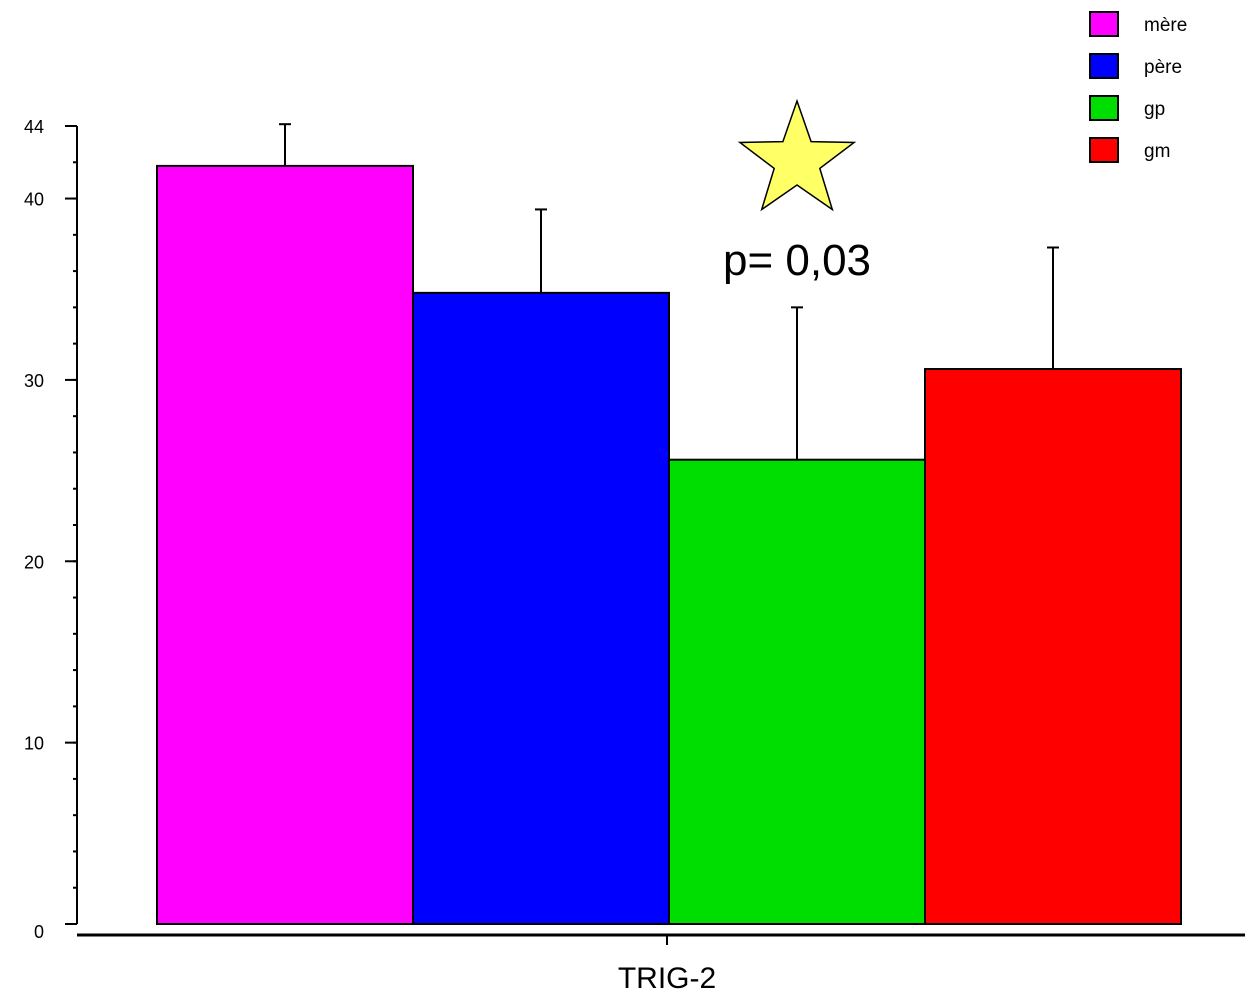 The height and width of the screenshot is (1000, 1245). What do you see at coordinates (797, 383) in the screenshot?
I see `error-bar-gp` at bounding box center [797, 383].